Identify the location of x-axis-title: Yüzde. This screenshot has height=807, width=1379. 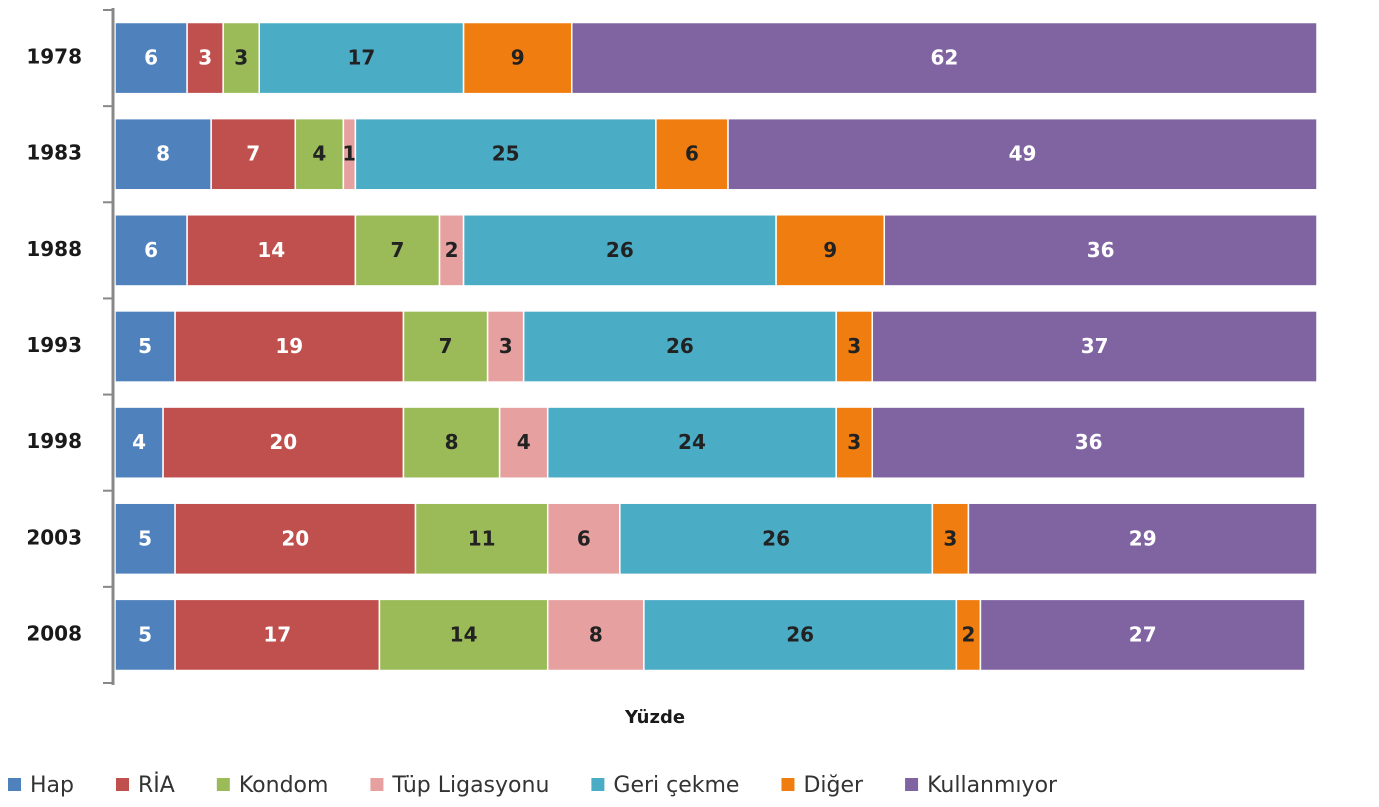
(654, 717).